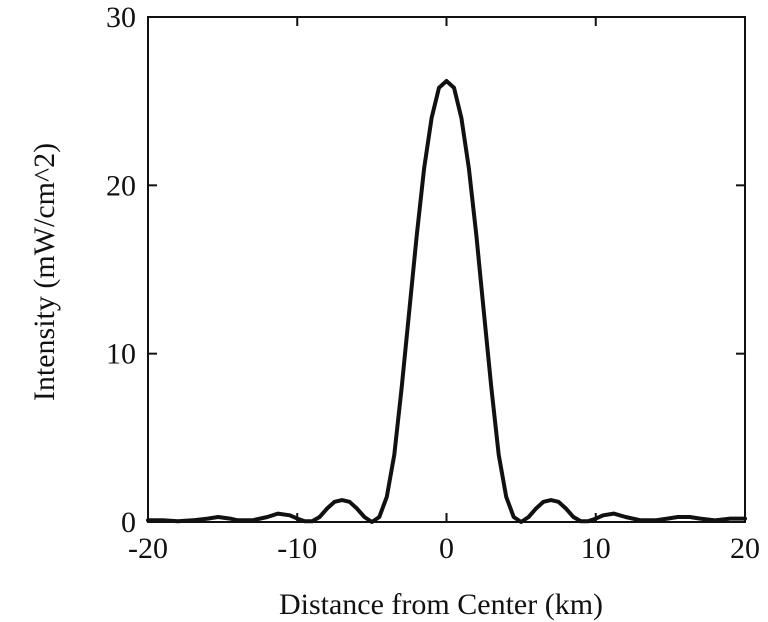 The height and width of the screenshot is (622, 768). I want to click on x-axis-title: Distance from Center (km), so click(441, 604).